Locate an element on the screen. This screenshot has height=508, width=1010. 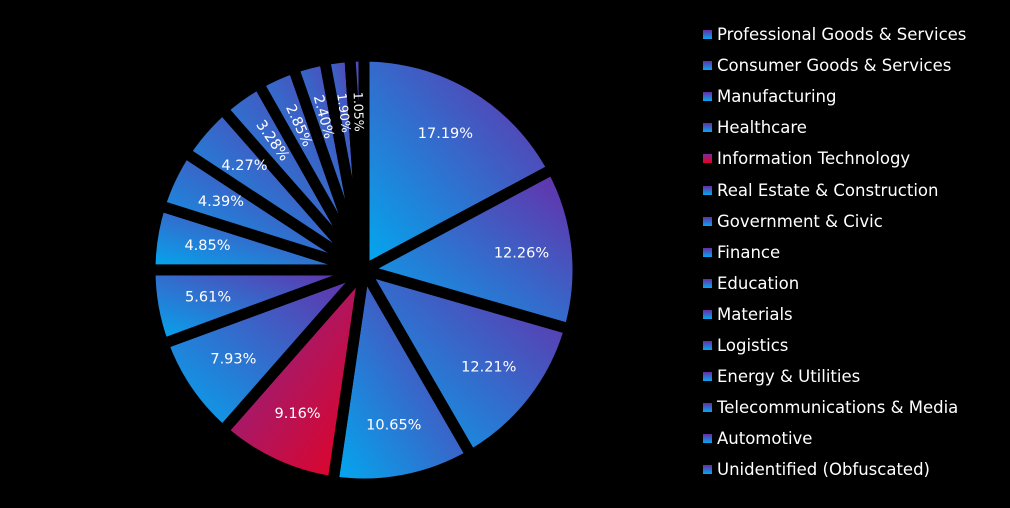
legend-item-healthcare: Healthcare is located at coordinates (853, 127).